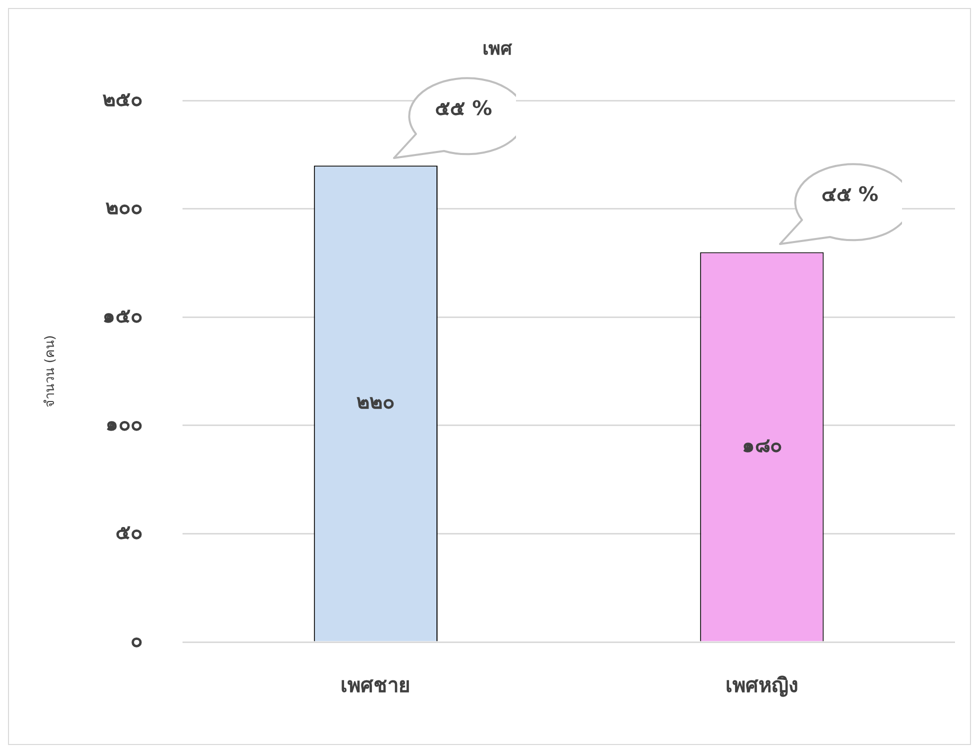 The height and width of the screenshot is (753, 979). What do you see at coordinates (850, 194) in the screenshot?
I see `annotation: ๔๕ %` at bounding box center [850, 194].